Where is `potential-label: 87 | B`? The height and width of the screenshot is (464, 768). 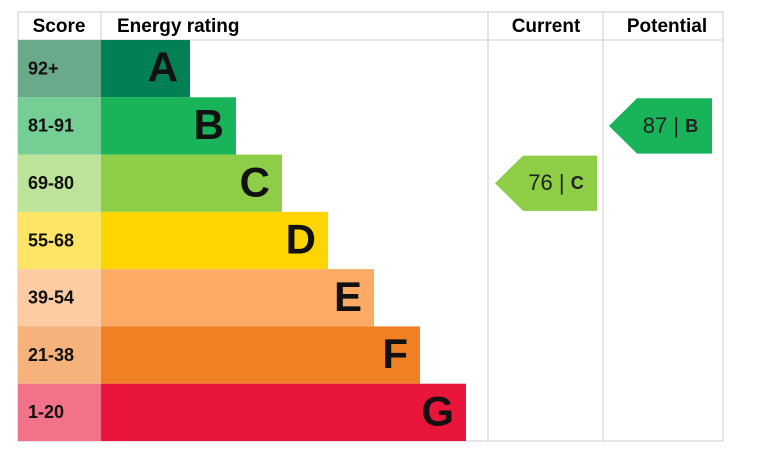
potential-label: 87 | B is located at coordinates (670, 125).